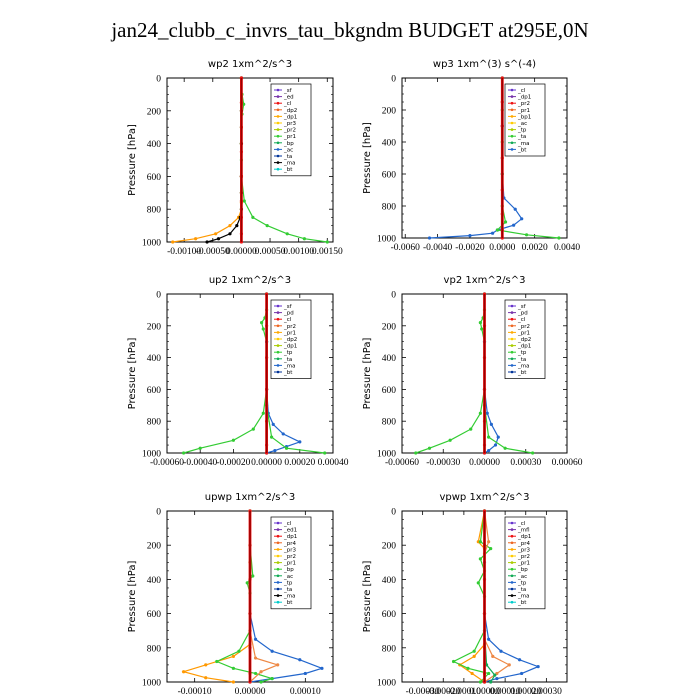 The height and width of the screenshot is (700, 700). I want to click on legend-label: _pr3, so click(290, 550).